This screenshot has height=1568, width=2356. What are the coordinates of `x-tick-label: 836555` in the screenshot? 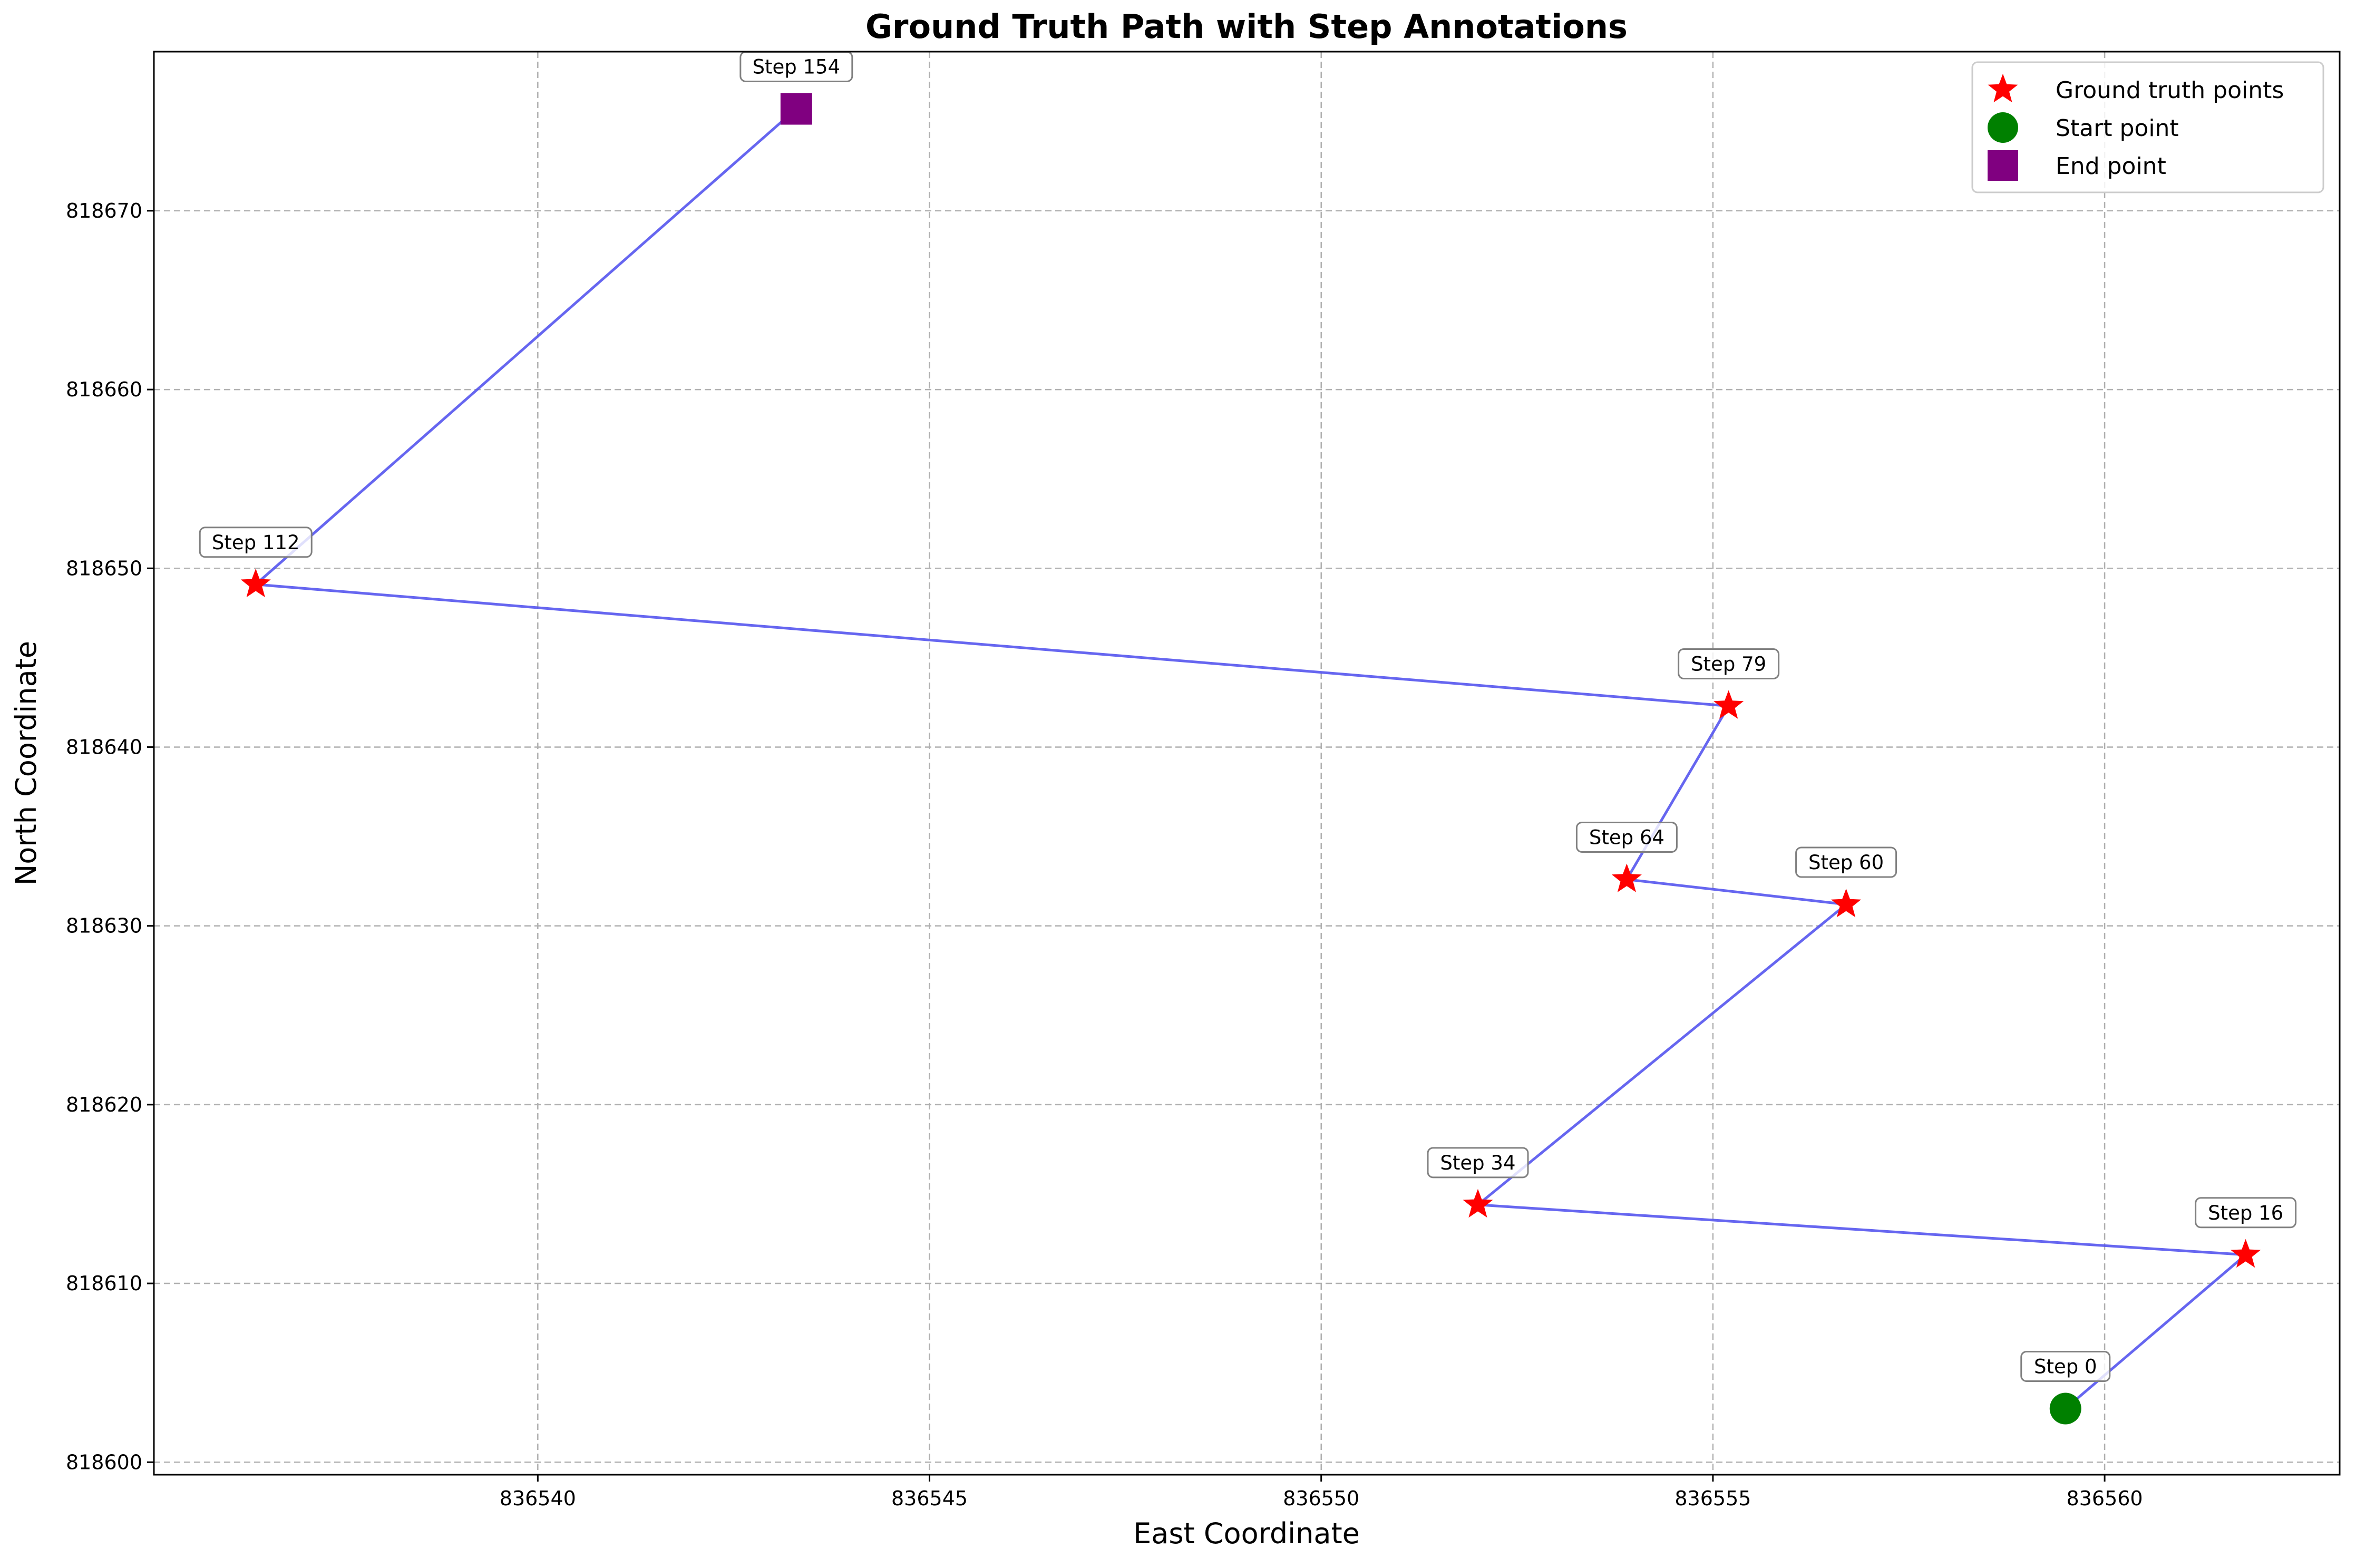 It's located at (1712, 1499).